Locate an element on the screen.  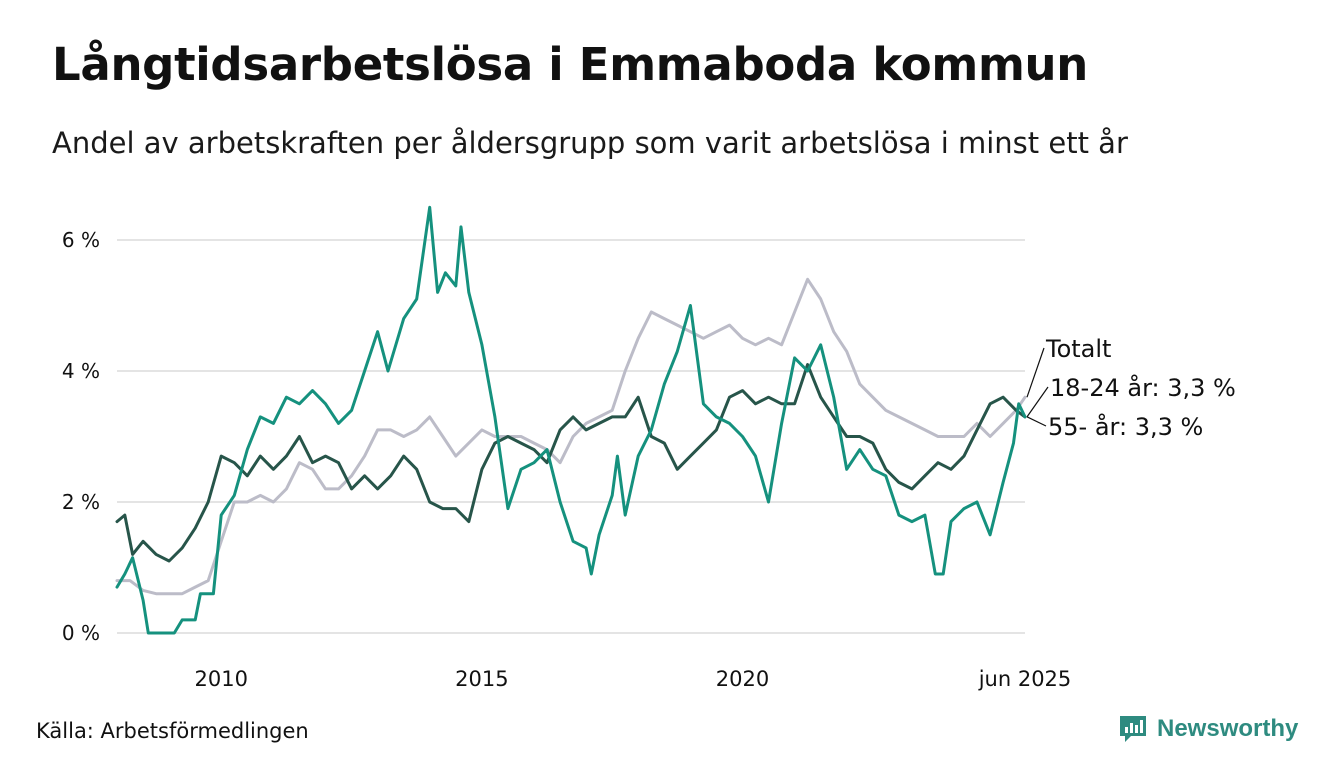
brand-logo: Newsworthy is located at coordinates (1208, 729).